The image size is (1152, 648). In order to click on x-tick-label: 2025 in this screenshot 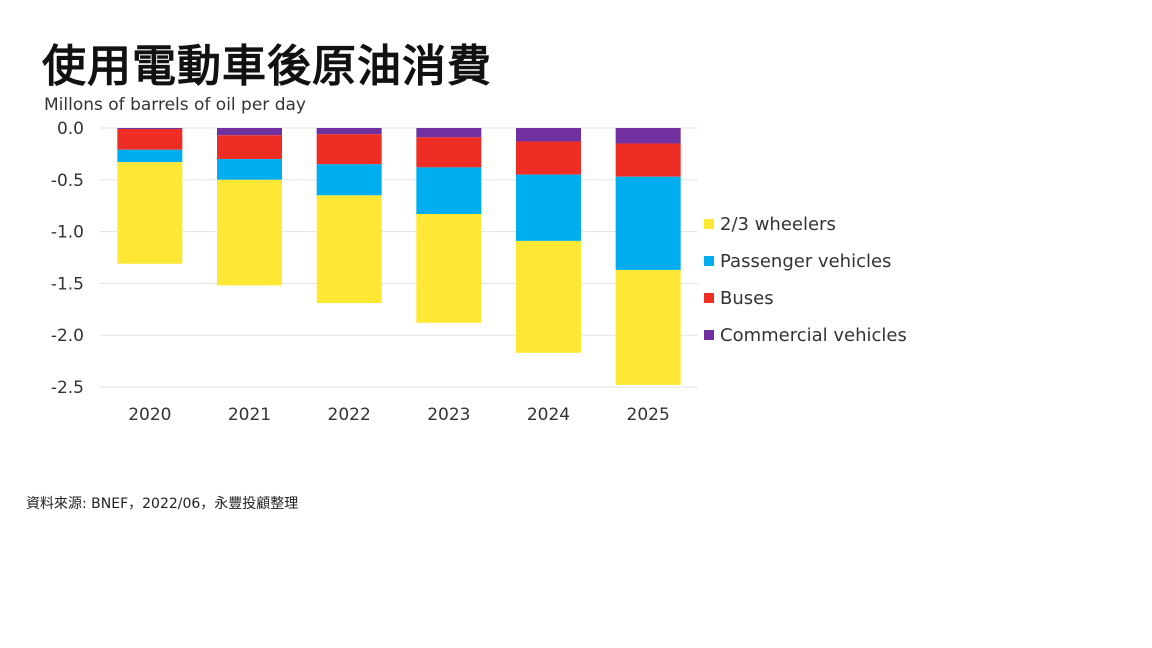, I will do `click(648, 415)`.